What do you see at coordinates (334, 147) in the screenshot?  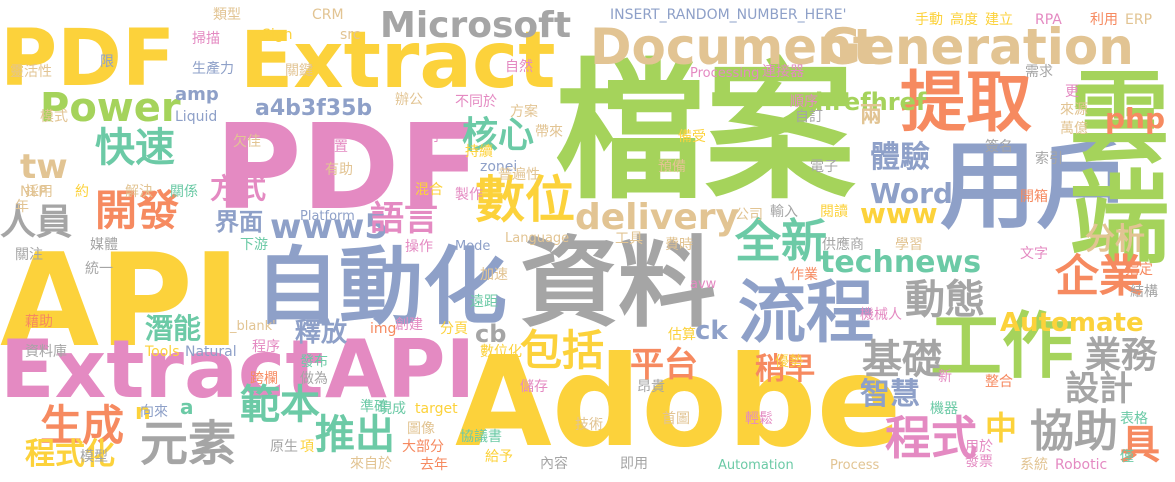 I see `cloud-word-107-cjk: 位置` at bounding box center [334, 147].